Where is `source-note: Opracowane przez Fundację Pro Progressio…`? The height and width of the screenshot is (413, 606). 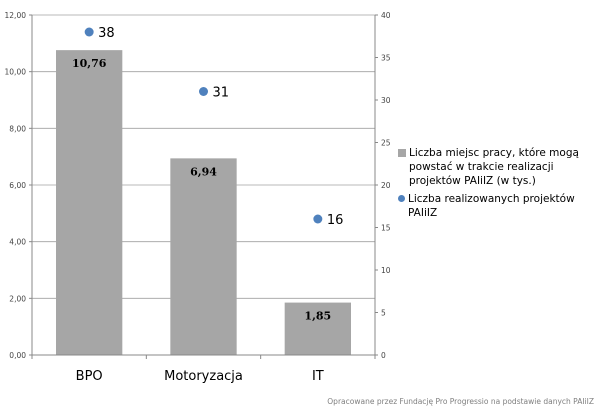 source-note: Opracowane przez Fundację Pro Progressio… is located at coordinates (460, 401).